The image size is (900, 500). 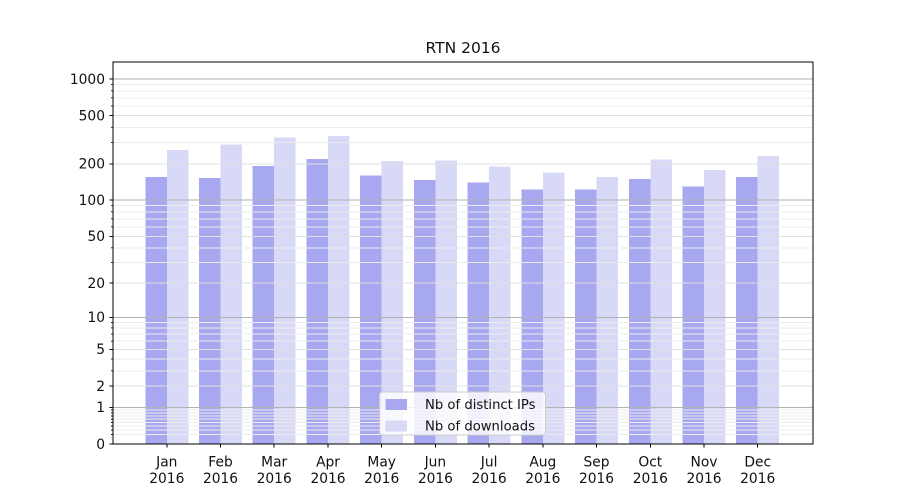 I want to click on y-tick-label: 1, so click(x=100, y=408).